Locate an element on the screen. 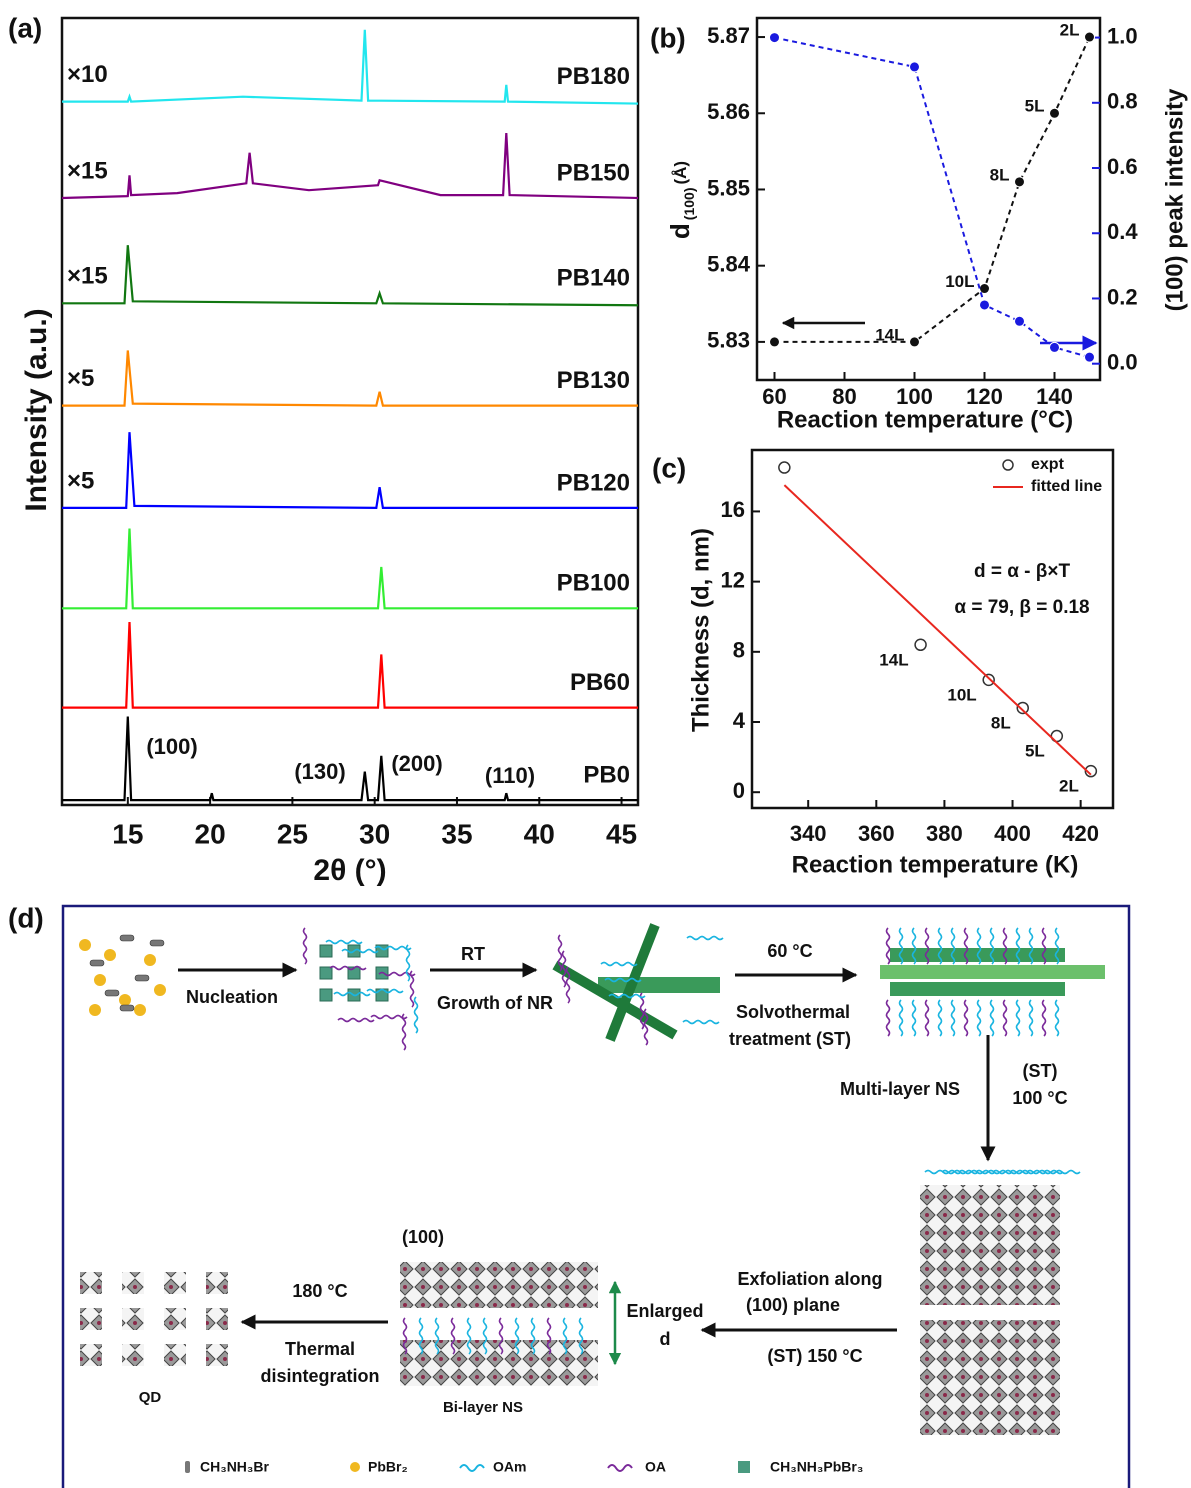 Image resolution: width=1191 pixels, height=1488 pixels. y-tick-label: 5.87 is located at coordinates (728, 35).